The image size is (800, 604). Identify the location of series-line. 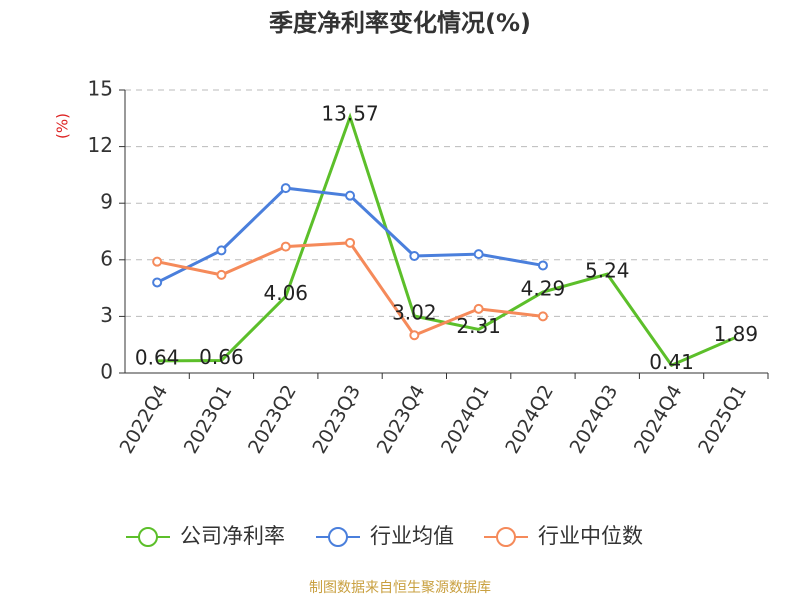
(350, 235).